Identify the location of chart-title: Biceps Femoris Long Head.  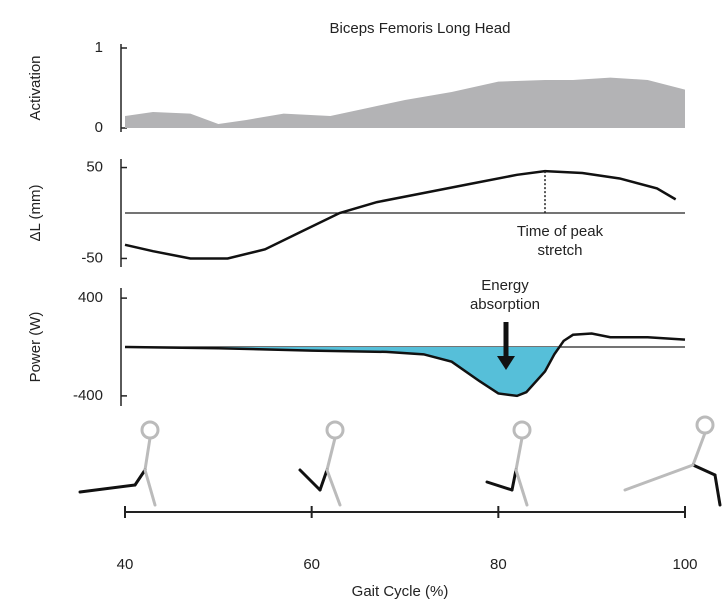
(420, 28).